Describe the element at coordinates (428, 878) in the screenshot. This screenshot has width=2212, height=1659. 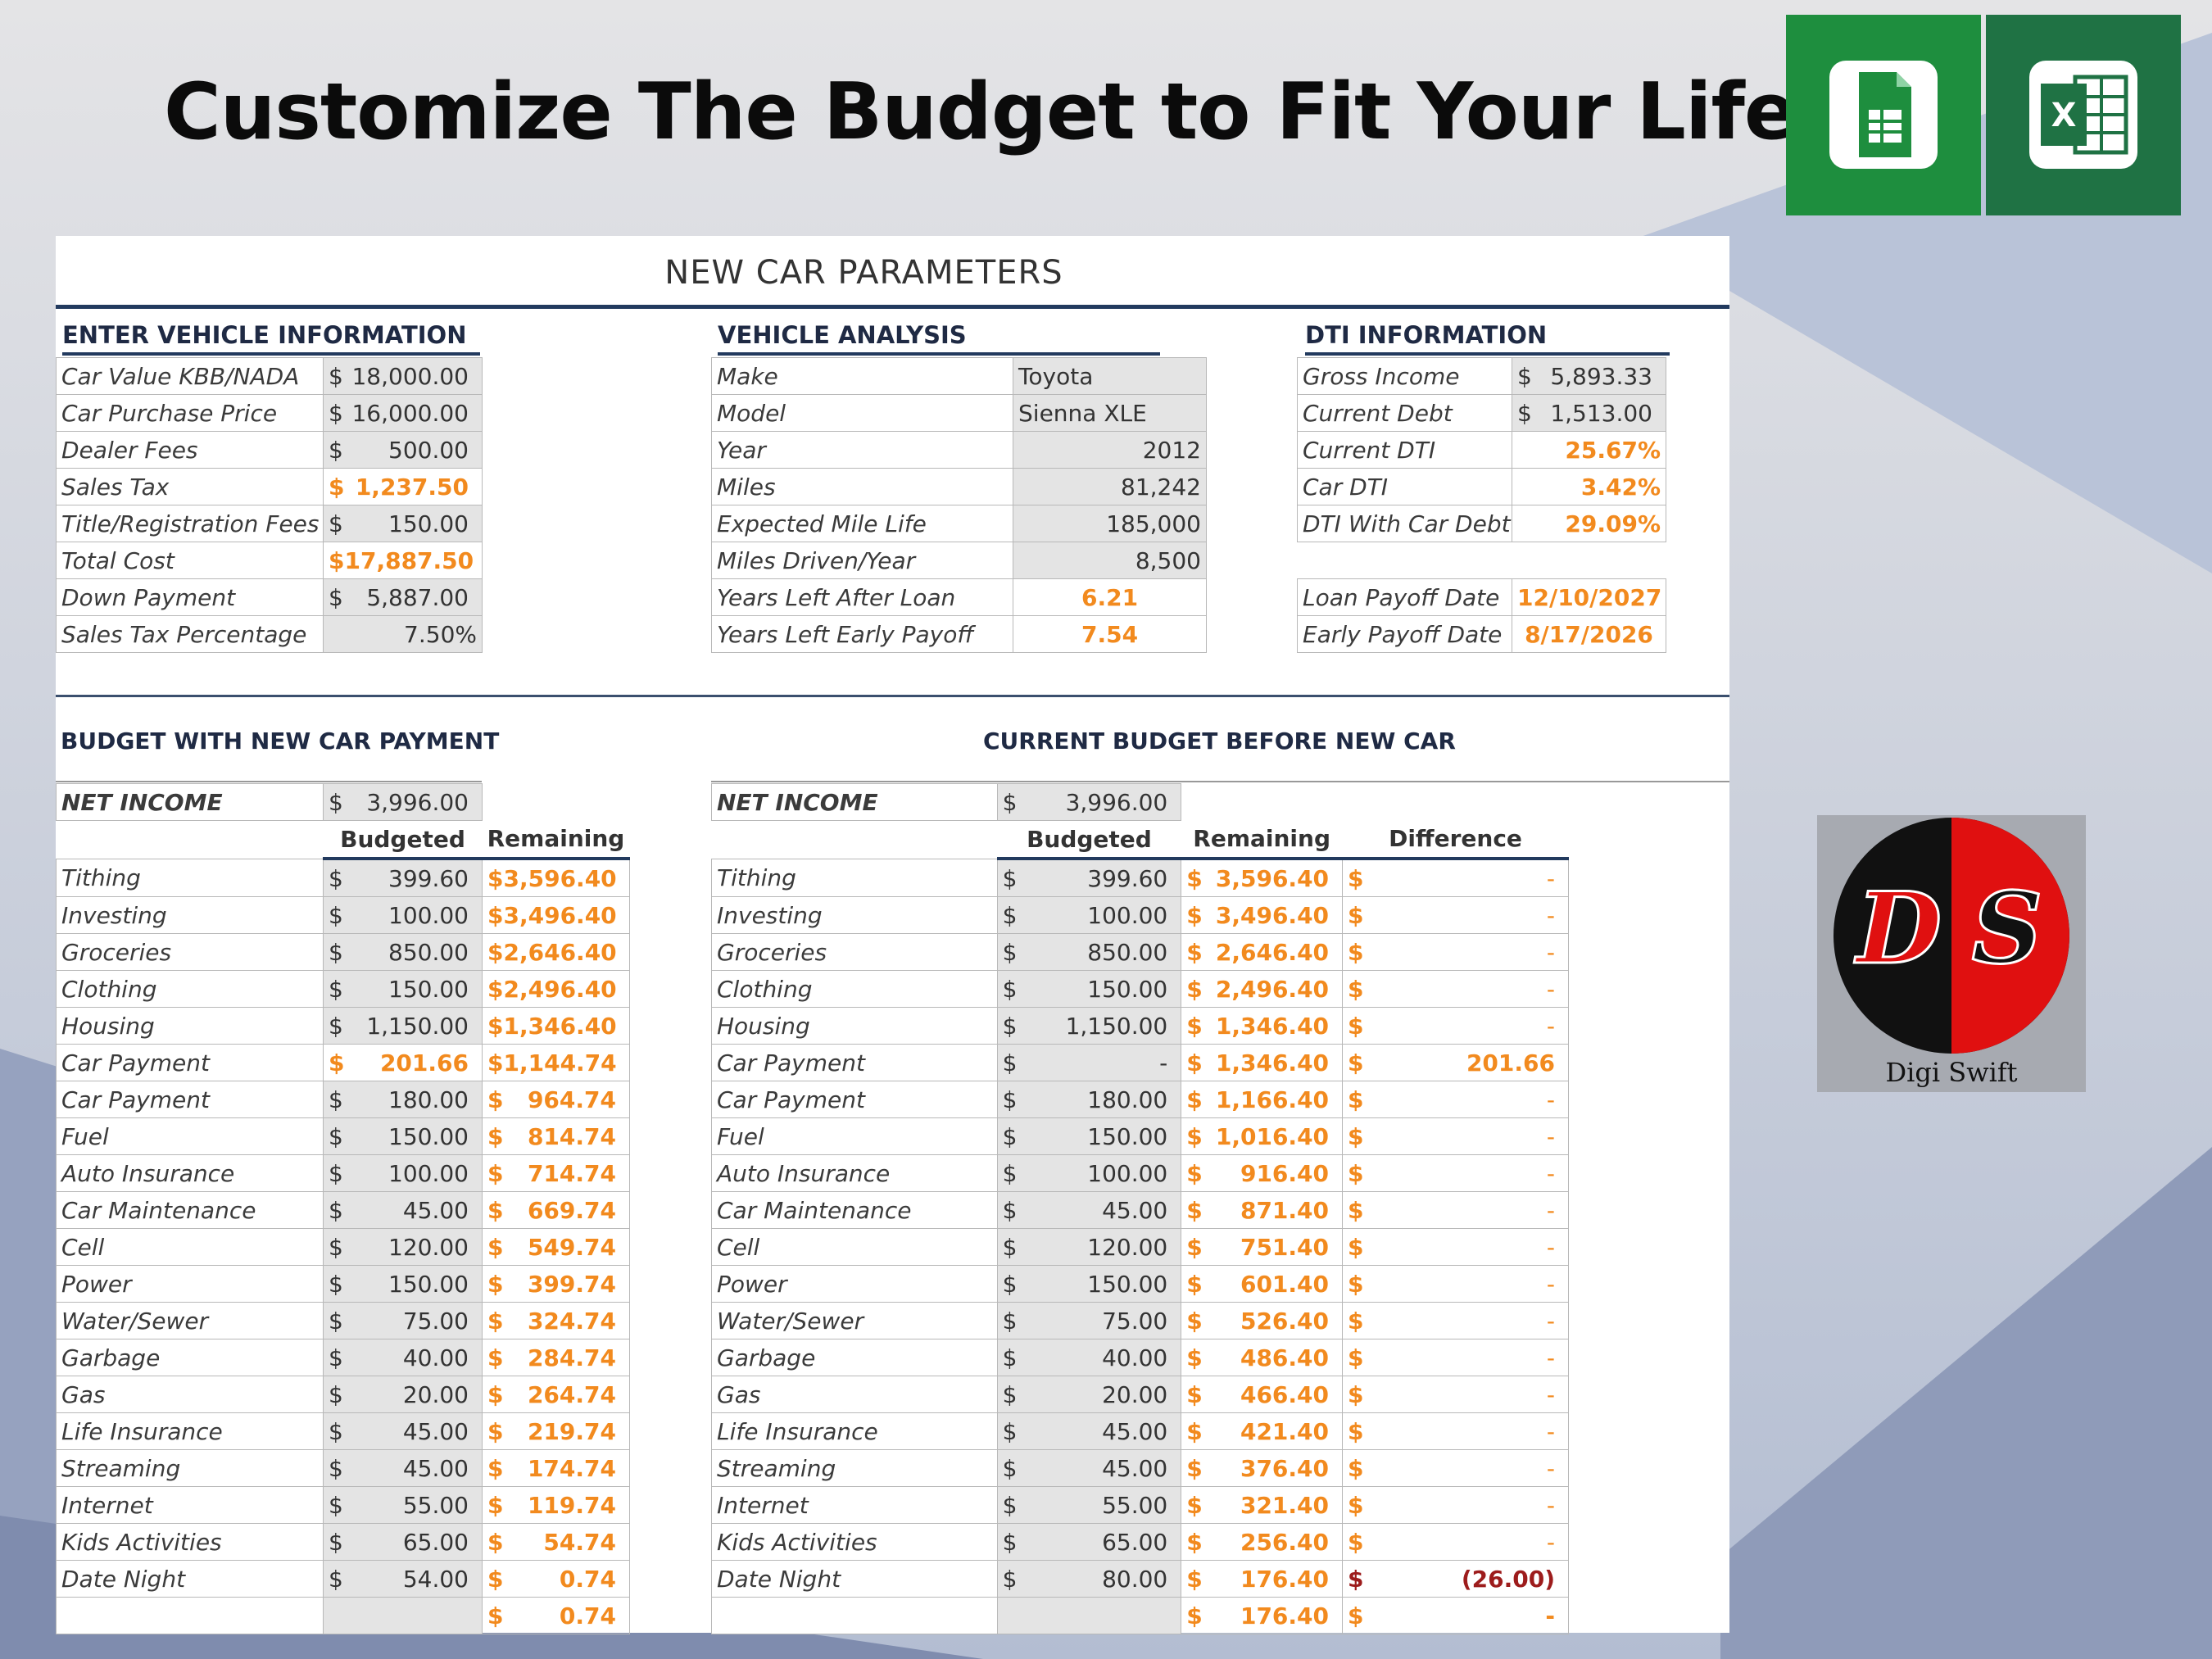
I see `amount: 399.60` at that location.